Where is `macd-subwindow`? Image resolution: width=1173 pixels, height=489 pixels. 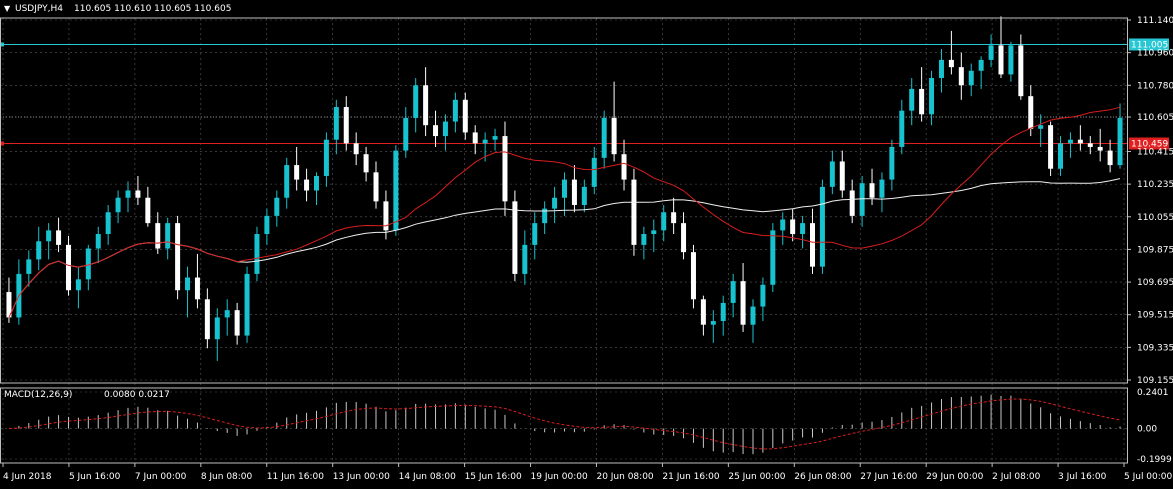
macd-subwindow is located at coordinates (564, 424).